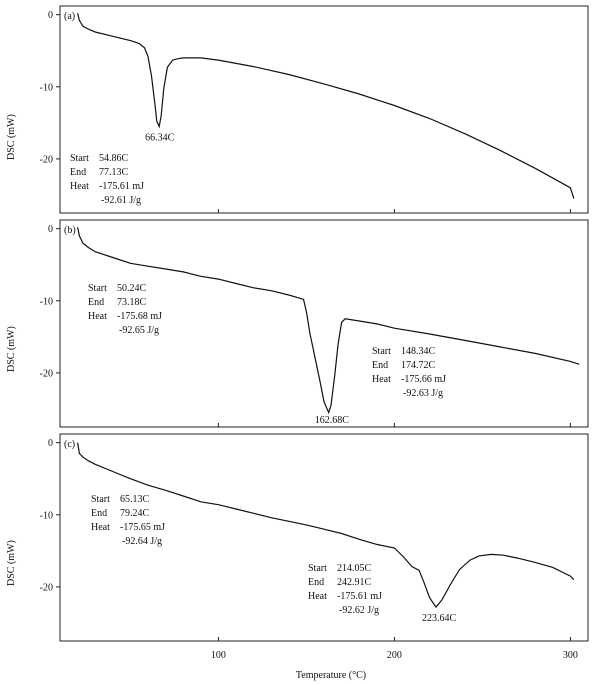 The height and width of the screenshot is (684, 599). Describe the element at coordinates (160, 137) in the screenshot. I see `panel-a-peak-label: 66.34C` at that location.